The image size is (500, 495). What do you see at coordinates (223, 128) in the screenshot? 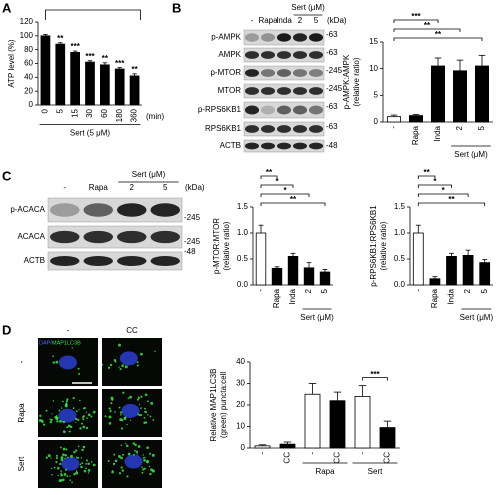
I see `row-label: RPS6KB1` at bounding box center [223, 128].